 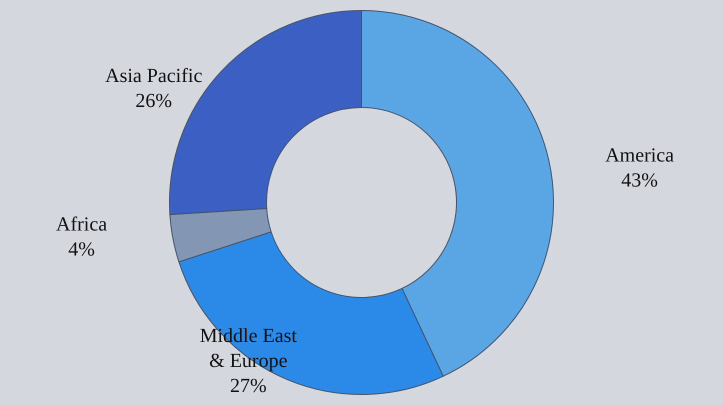 I want to click on slice-label: Asia Pacific, so click(x=153, y=76).